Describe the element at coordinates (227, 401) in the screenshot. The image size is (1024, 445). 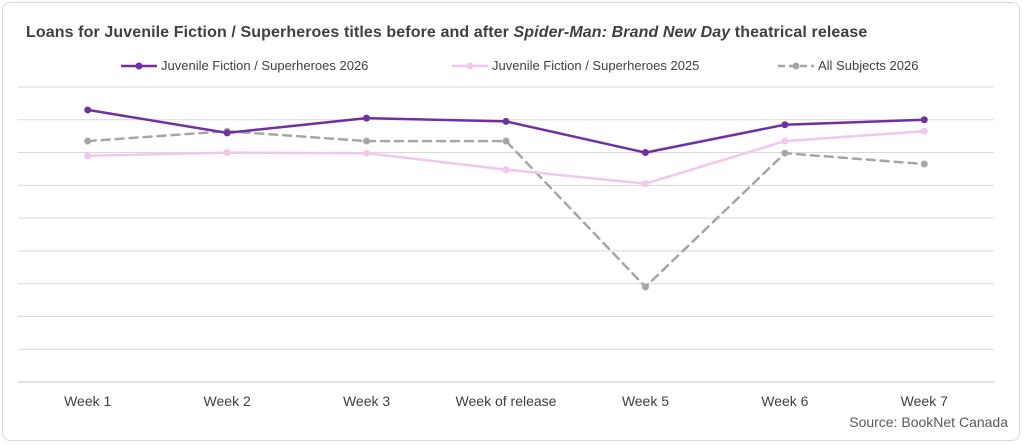
I see `x-tick-label: Week 2` at that location.